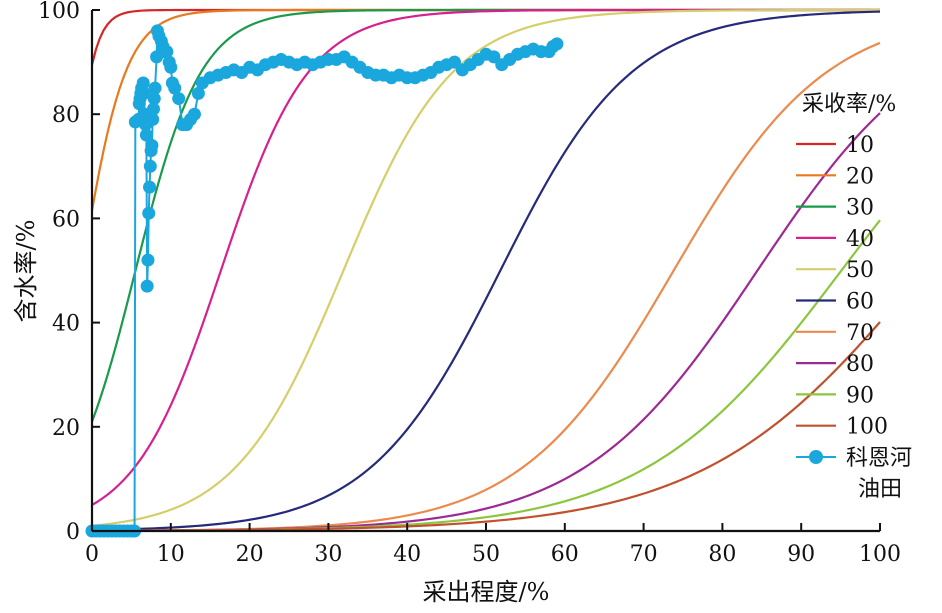 This screenshot has width=942, height=613. I want to click on x-tick-label: 90, so click(801, 554).